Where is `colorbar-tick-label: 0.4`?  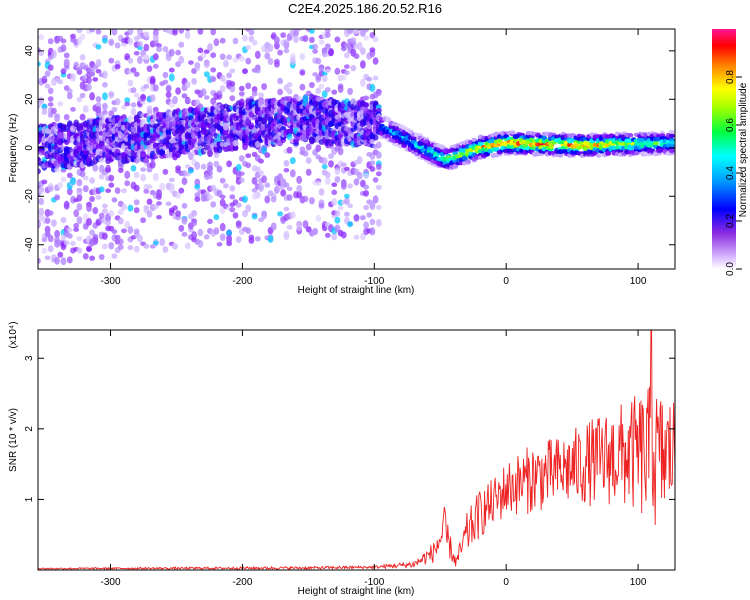
colorbar-tick-label: 0.4 is located at coordinates (730, 173).